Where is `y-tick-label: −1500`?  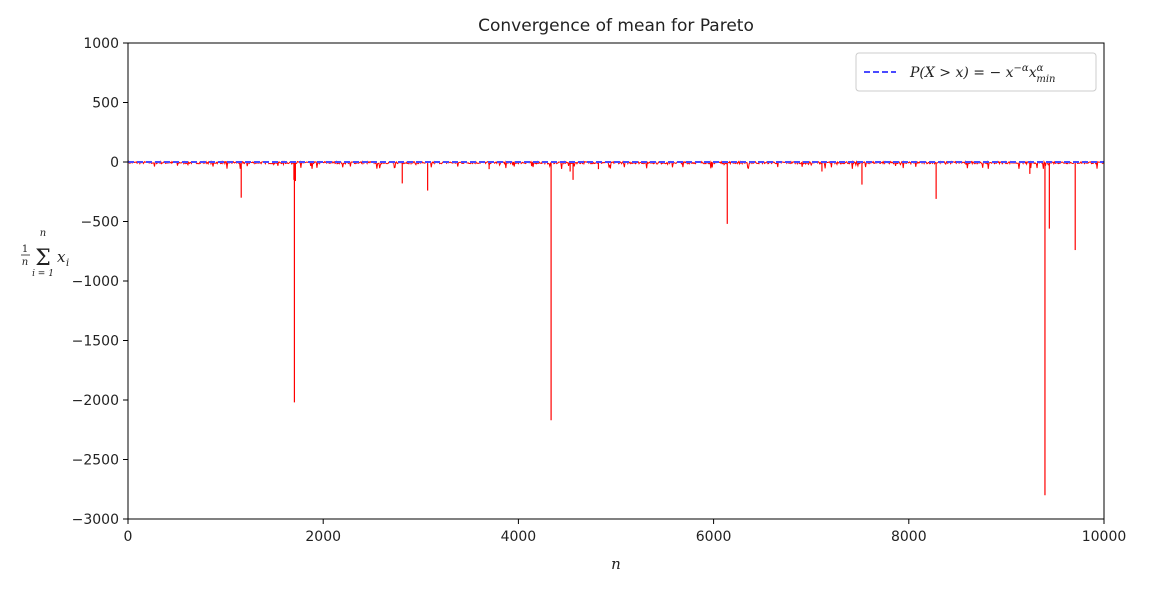 y-tick-label: −1500 is located at coordinates (95, 342).